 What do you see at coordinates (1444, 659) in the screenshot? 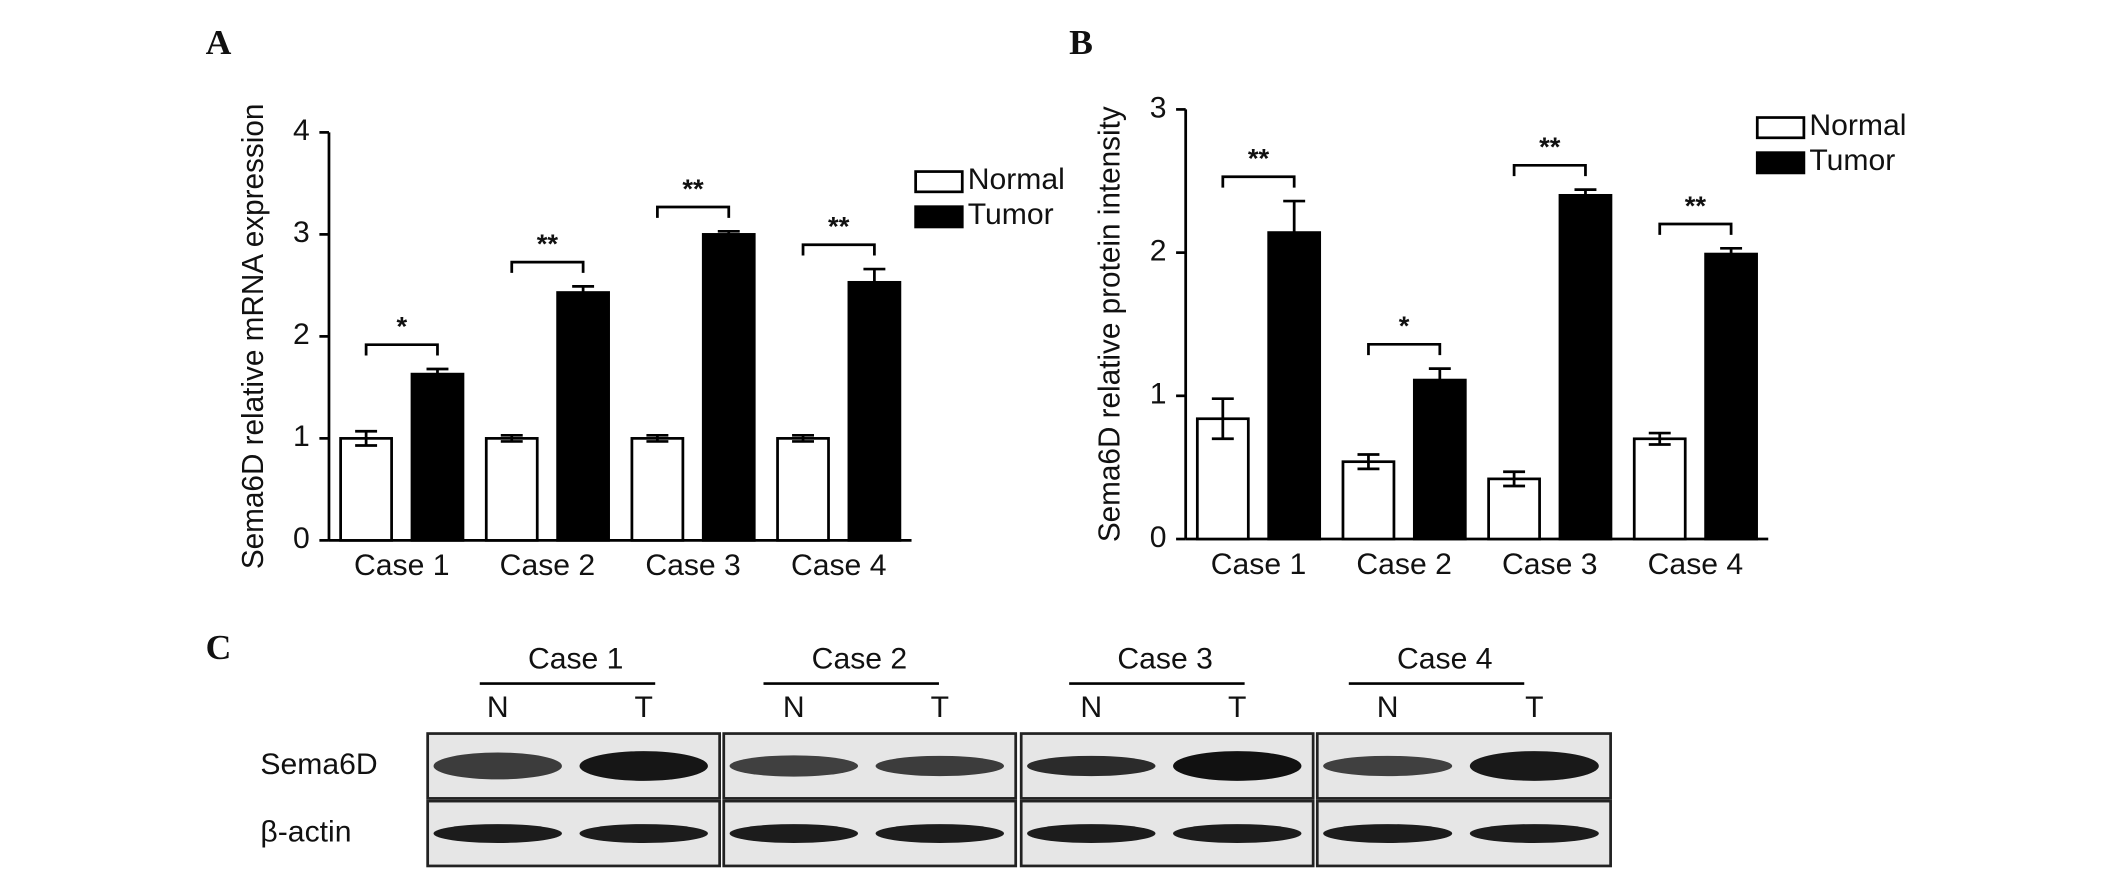
I see `case-label: Case 4` at bounding box center [1444, 659].